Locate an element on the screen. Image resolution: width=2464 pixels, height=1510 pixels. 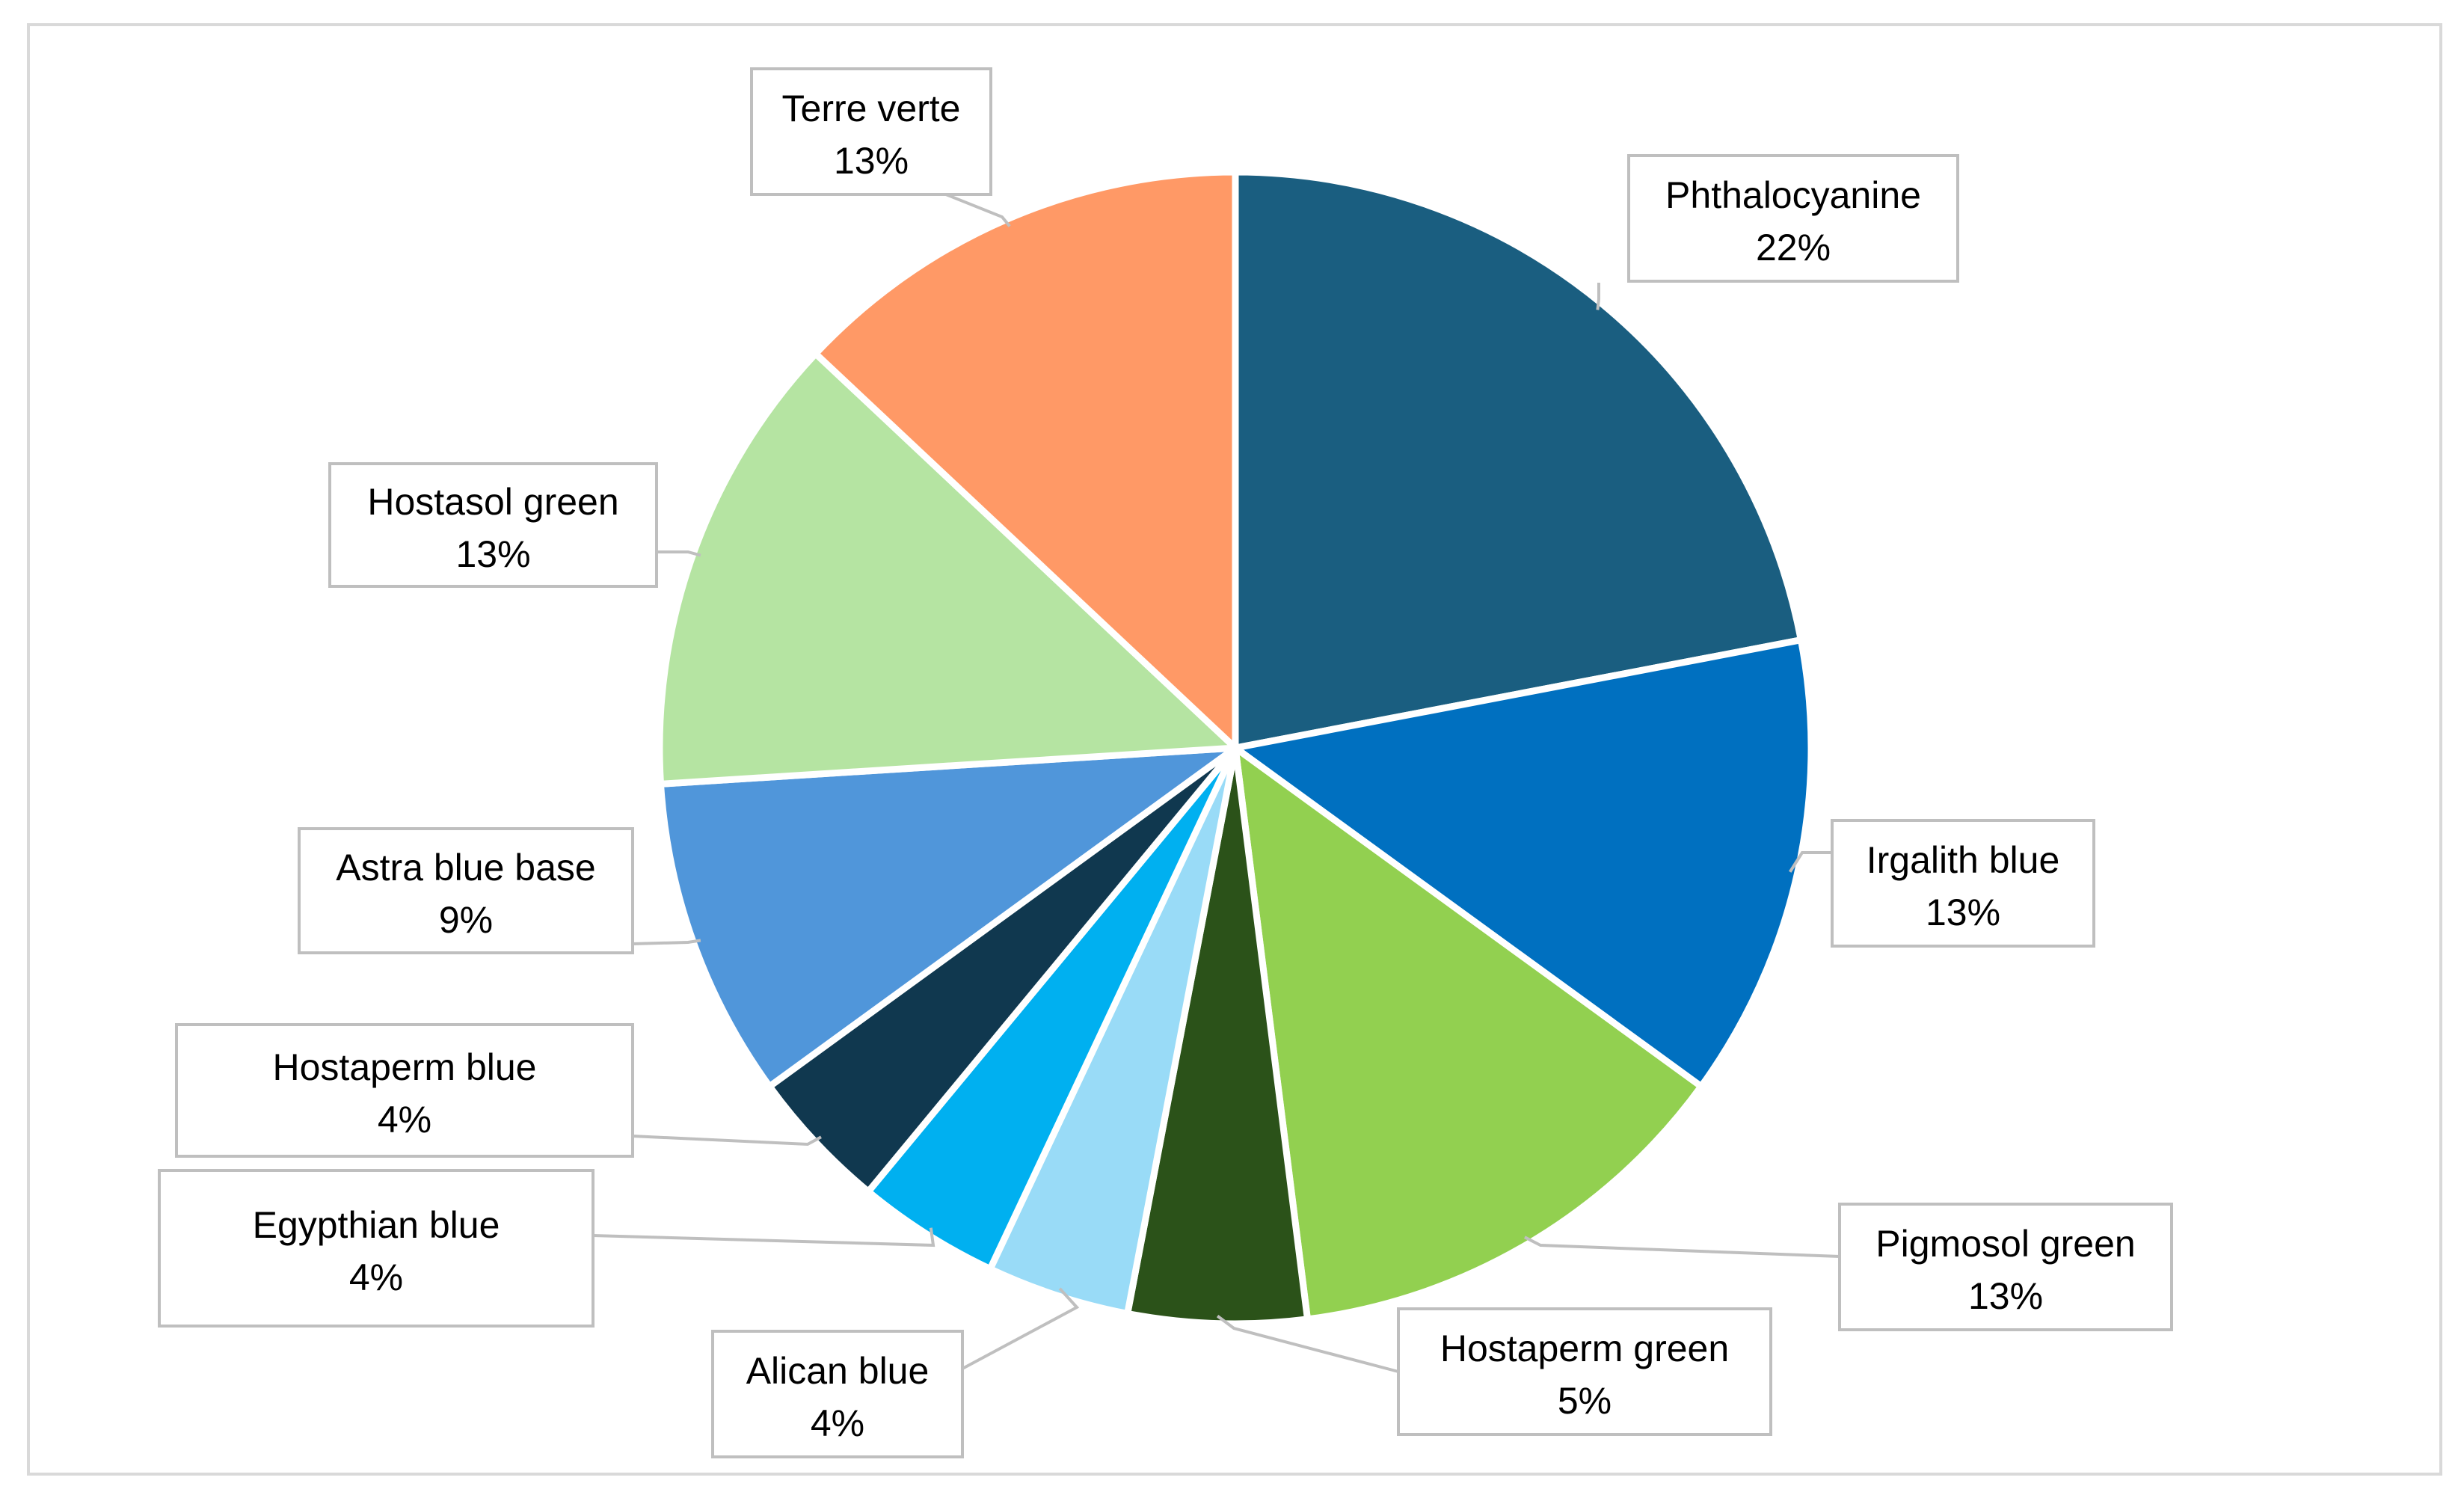
data-label-category: Egypthian blue is located at coordinates (376, 1225).